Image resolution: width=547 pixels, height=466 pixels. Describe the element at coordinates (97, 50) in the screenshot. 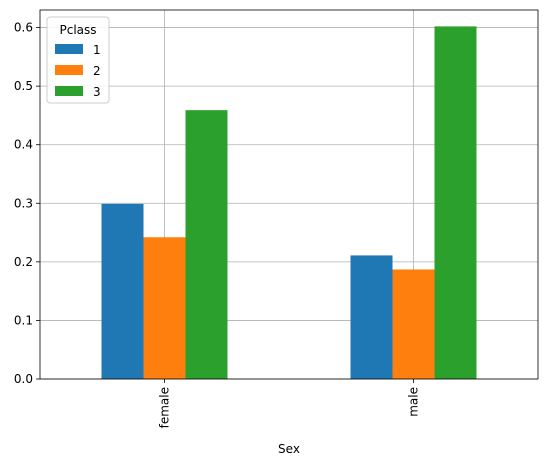

I see `legend-label-1: 1` at that location.